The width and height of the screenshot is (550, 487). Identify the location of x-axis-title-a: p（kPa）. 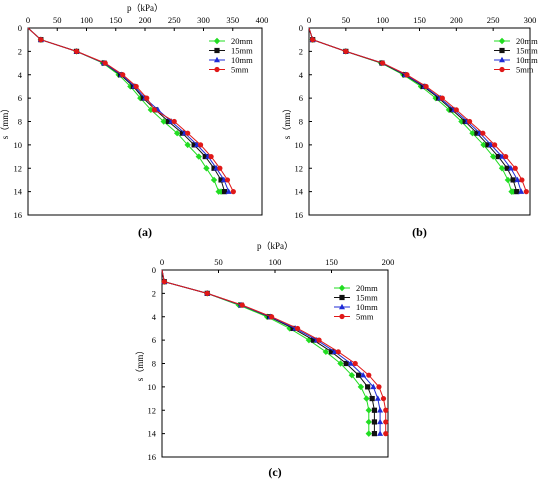
(145, 8).